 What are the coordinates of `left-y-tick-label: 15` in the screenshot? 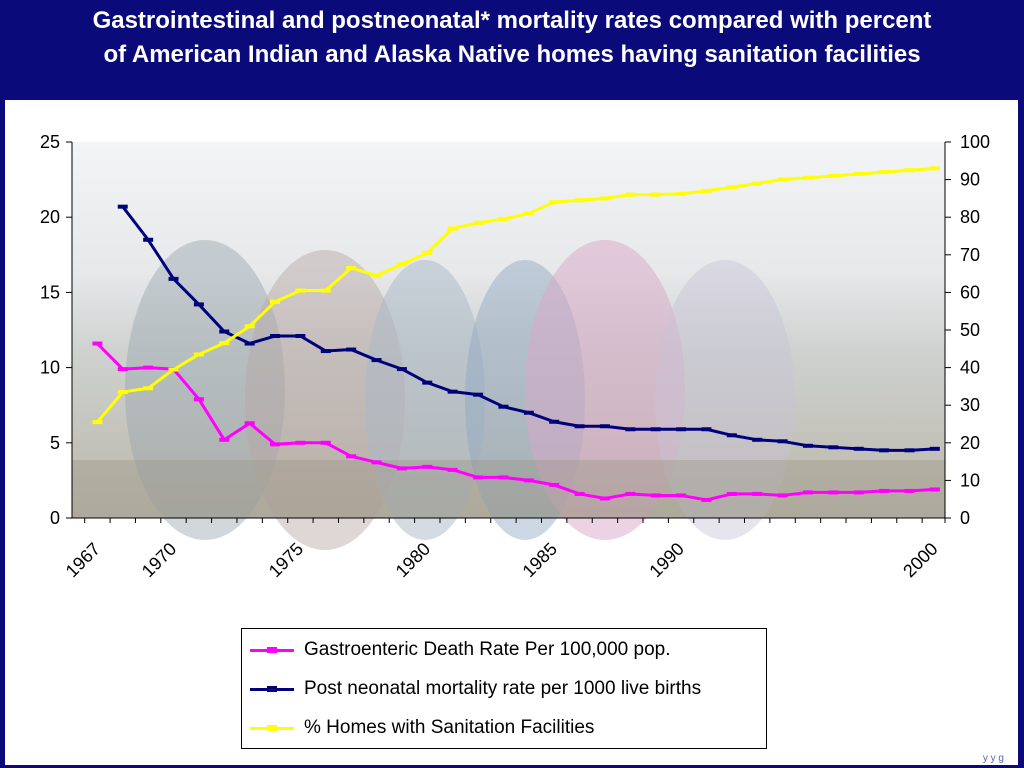 It's located at (50, 292).